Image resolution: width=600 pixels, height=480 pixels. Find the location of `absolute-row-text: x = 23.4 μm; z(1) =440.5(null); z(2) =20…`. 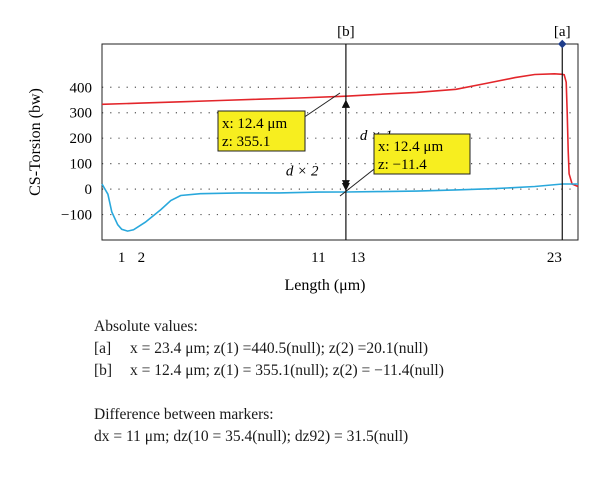

absolute-row-text: x = 23.4 μm; z(1) =440.5(null); z(2) =20… is located at coordinates (279, 348).